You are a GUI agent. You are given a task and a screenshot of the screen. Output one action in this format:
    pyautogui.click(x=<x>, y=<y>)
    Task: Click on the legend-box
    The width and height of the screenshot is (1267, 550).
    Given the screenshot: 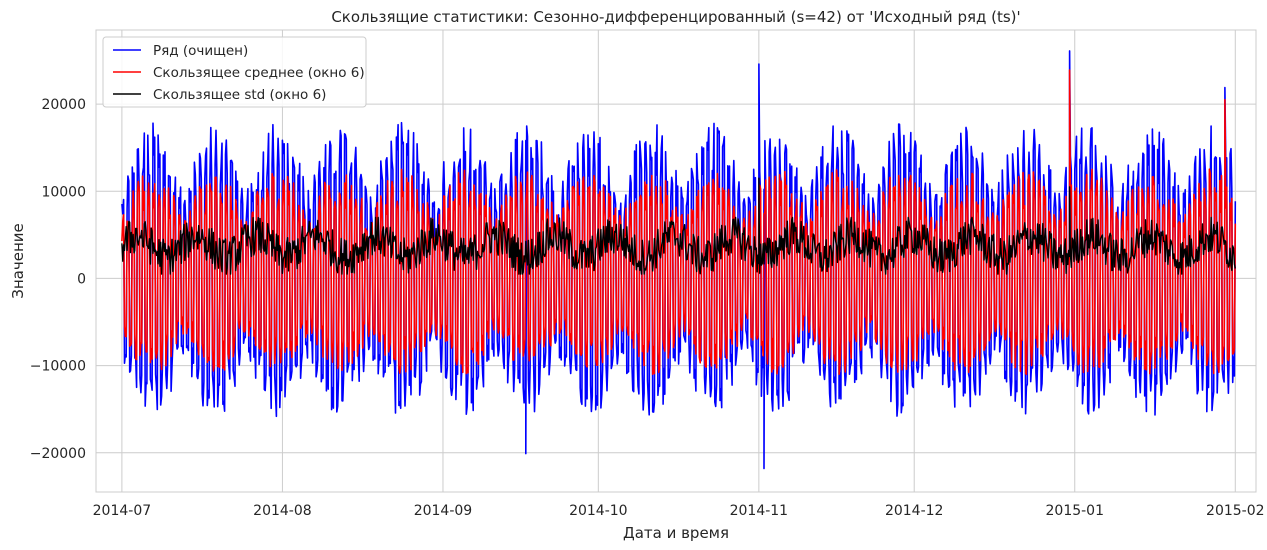 What is the action you would take?
    pyautogui.click(x=234, y=72)
    